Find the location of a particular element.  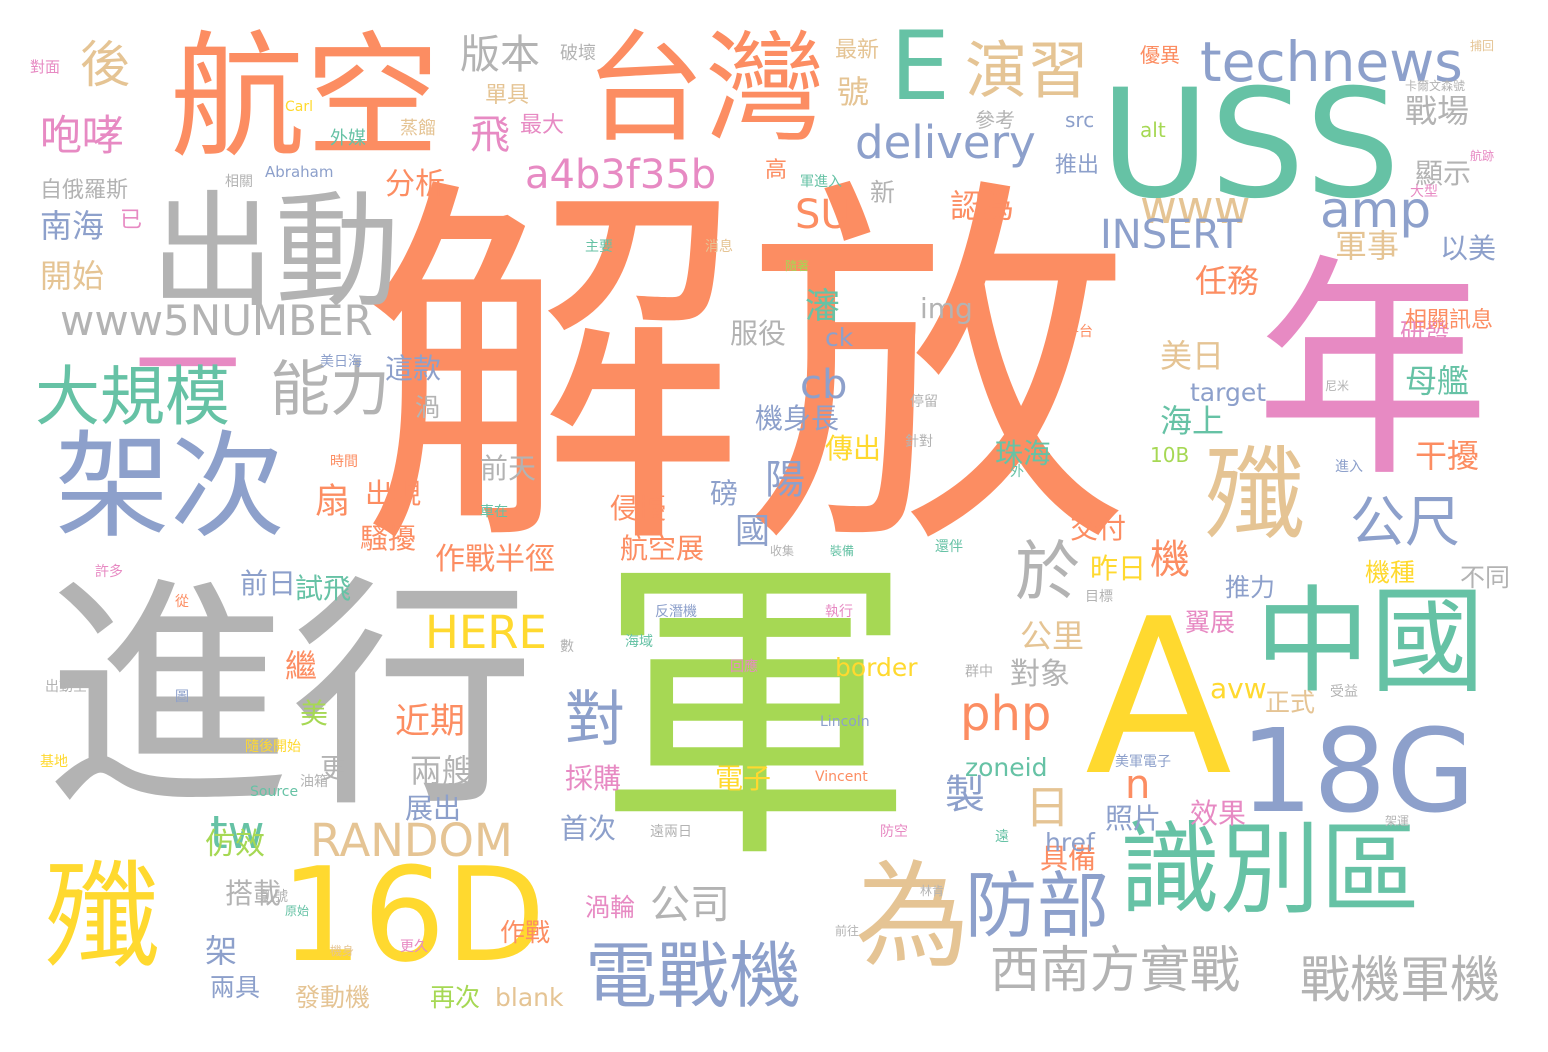

cloud-word: 架次 is located at coordinates (170, 487).